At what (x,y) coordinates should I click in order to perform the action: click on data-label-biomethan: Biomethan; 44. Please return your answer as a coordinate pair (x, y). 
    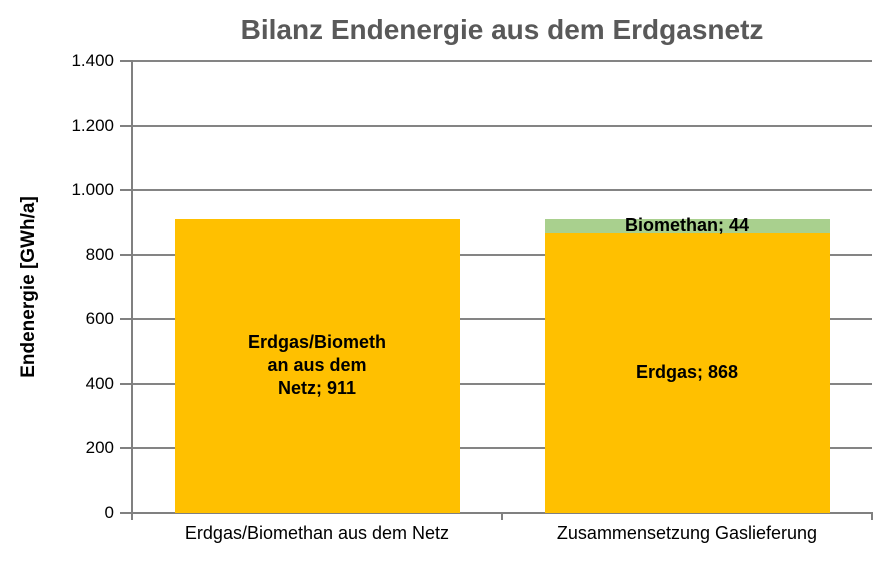
    Looking at the image, I should click on (687, 225).